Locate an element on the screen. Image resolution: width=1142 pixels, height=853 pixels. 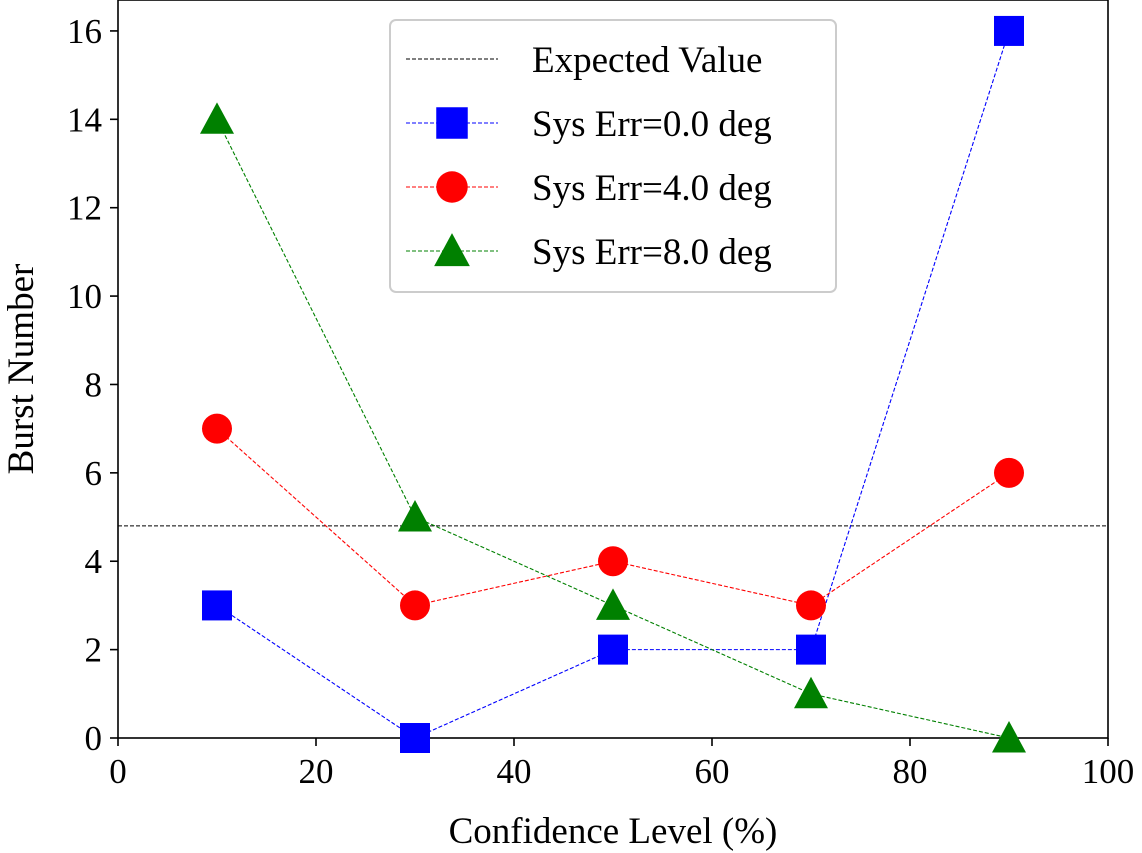
y-tick-label: 16 is located at coordinates (84, 31).